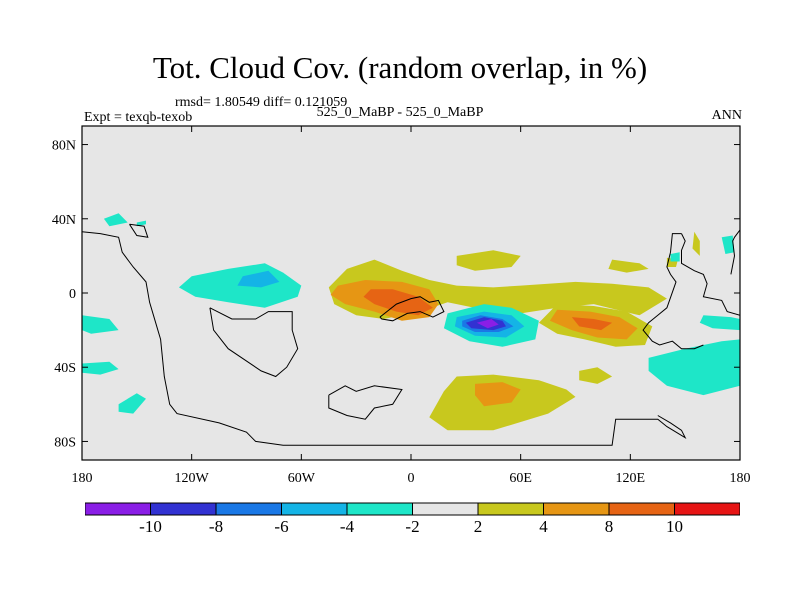  What do you see at coordinates (72, 294) in the screenshot?
I see `y-tick-label-2: 0` at bounding box center [72, 294].